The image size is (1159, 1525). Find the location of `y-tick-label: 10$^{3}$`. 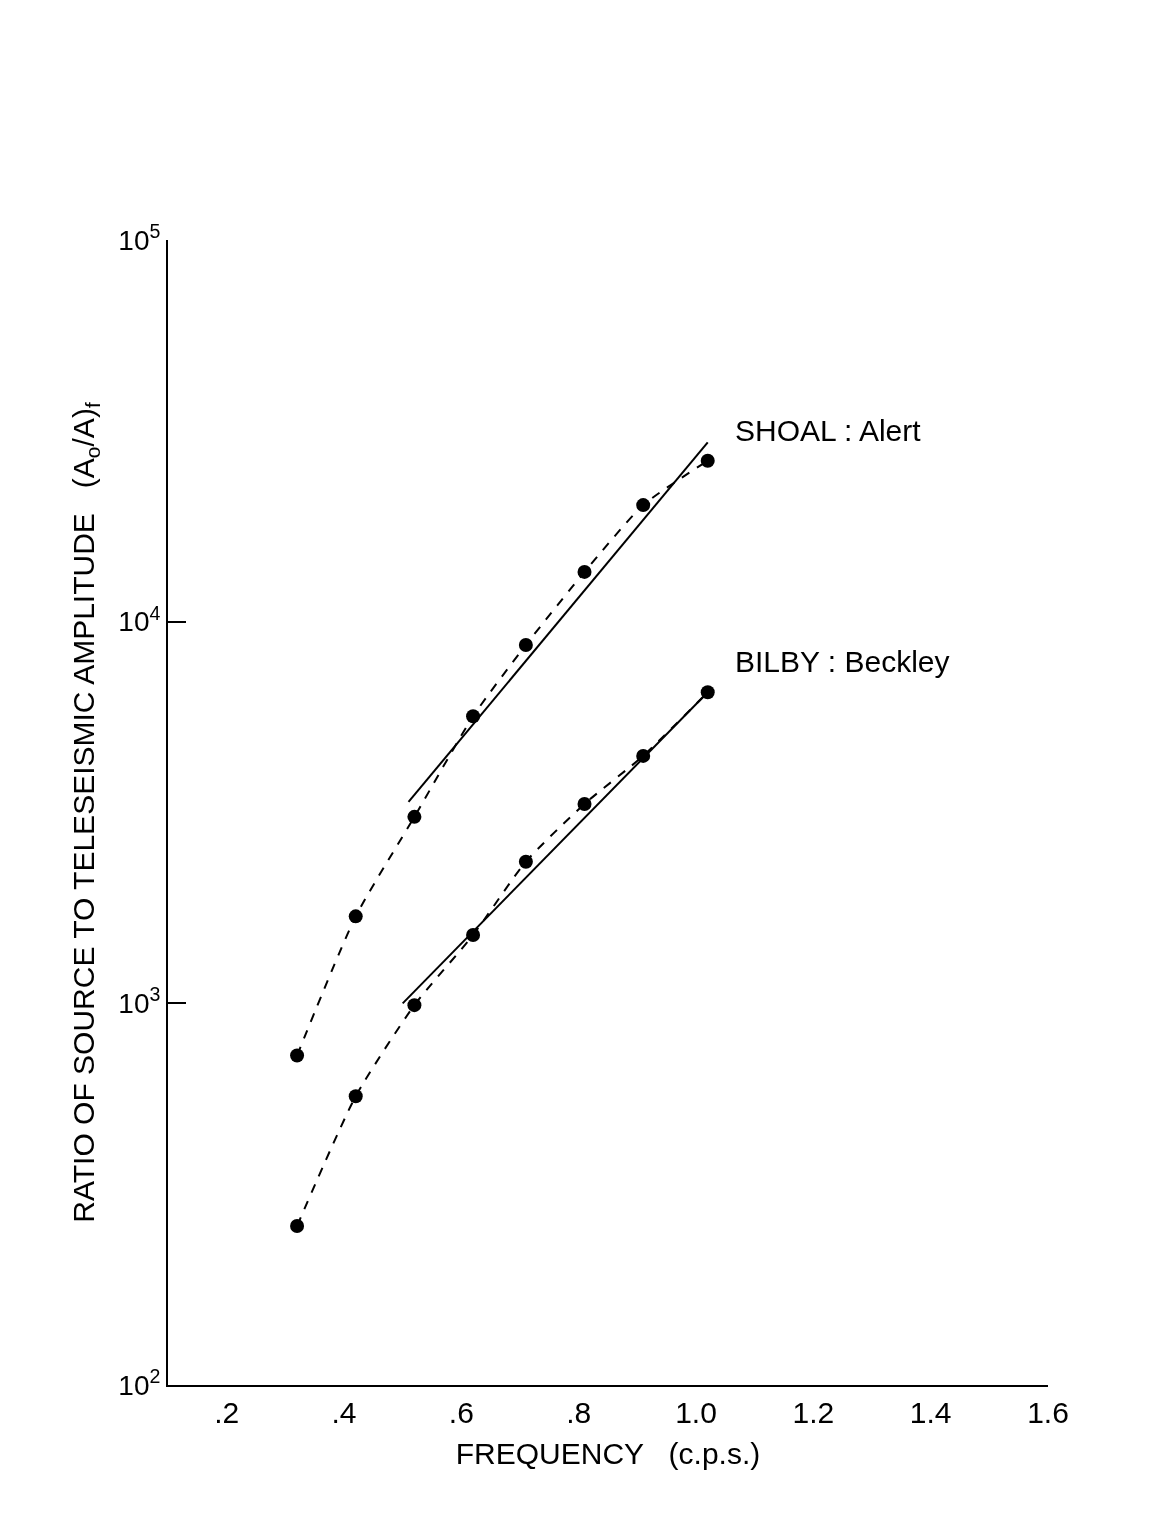

y-tick-label: 10$^{3}$ is located at coordinates (139, 1001).